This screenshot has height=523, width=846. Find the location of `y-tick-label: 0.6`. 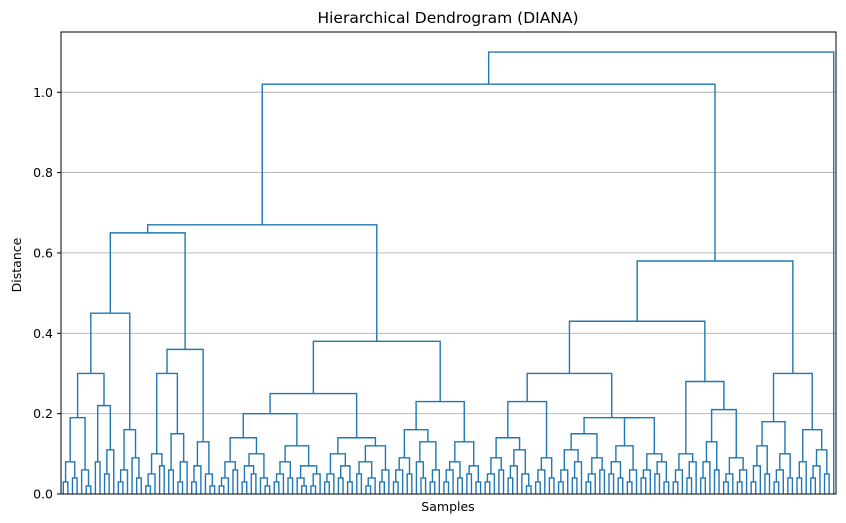

y-tick-label: 0.6 is located at coordinates (43, 252).